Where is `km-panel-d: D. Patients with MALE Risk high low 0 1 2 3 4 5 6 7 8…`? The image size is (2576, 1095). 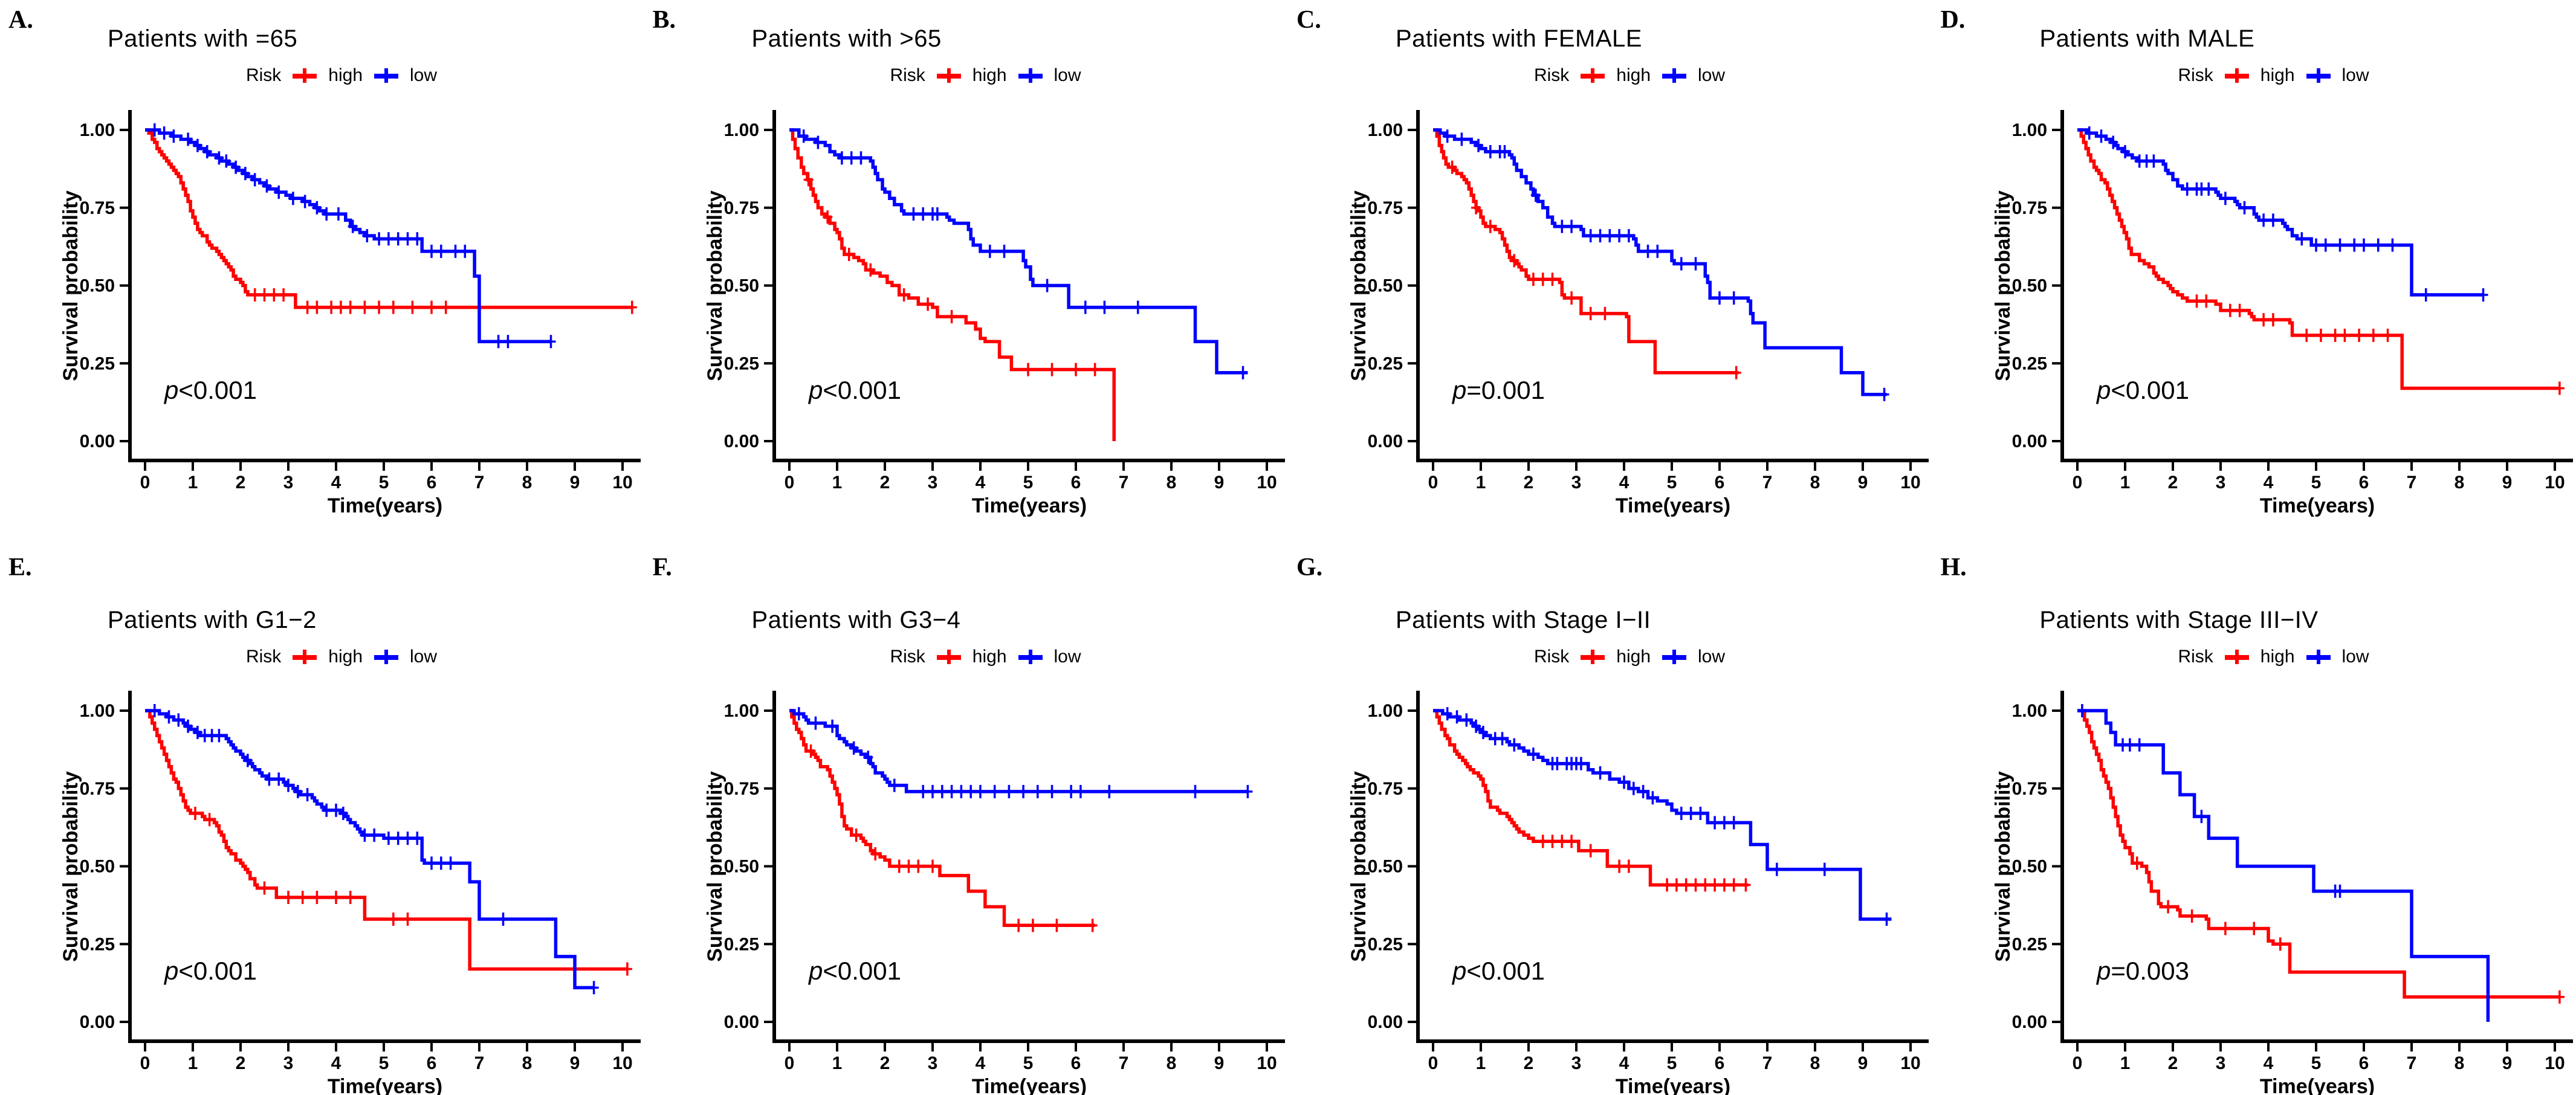 km-panel-d: D. Patients with MALE Risk high low 0 1 2 3 4 5 6 7 8… is located at coordinates (2254, 274).